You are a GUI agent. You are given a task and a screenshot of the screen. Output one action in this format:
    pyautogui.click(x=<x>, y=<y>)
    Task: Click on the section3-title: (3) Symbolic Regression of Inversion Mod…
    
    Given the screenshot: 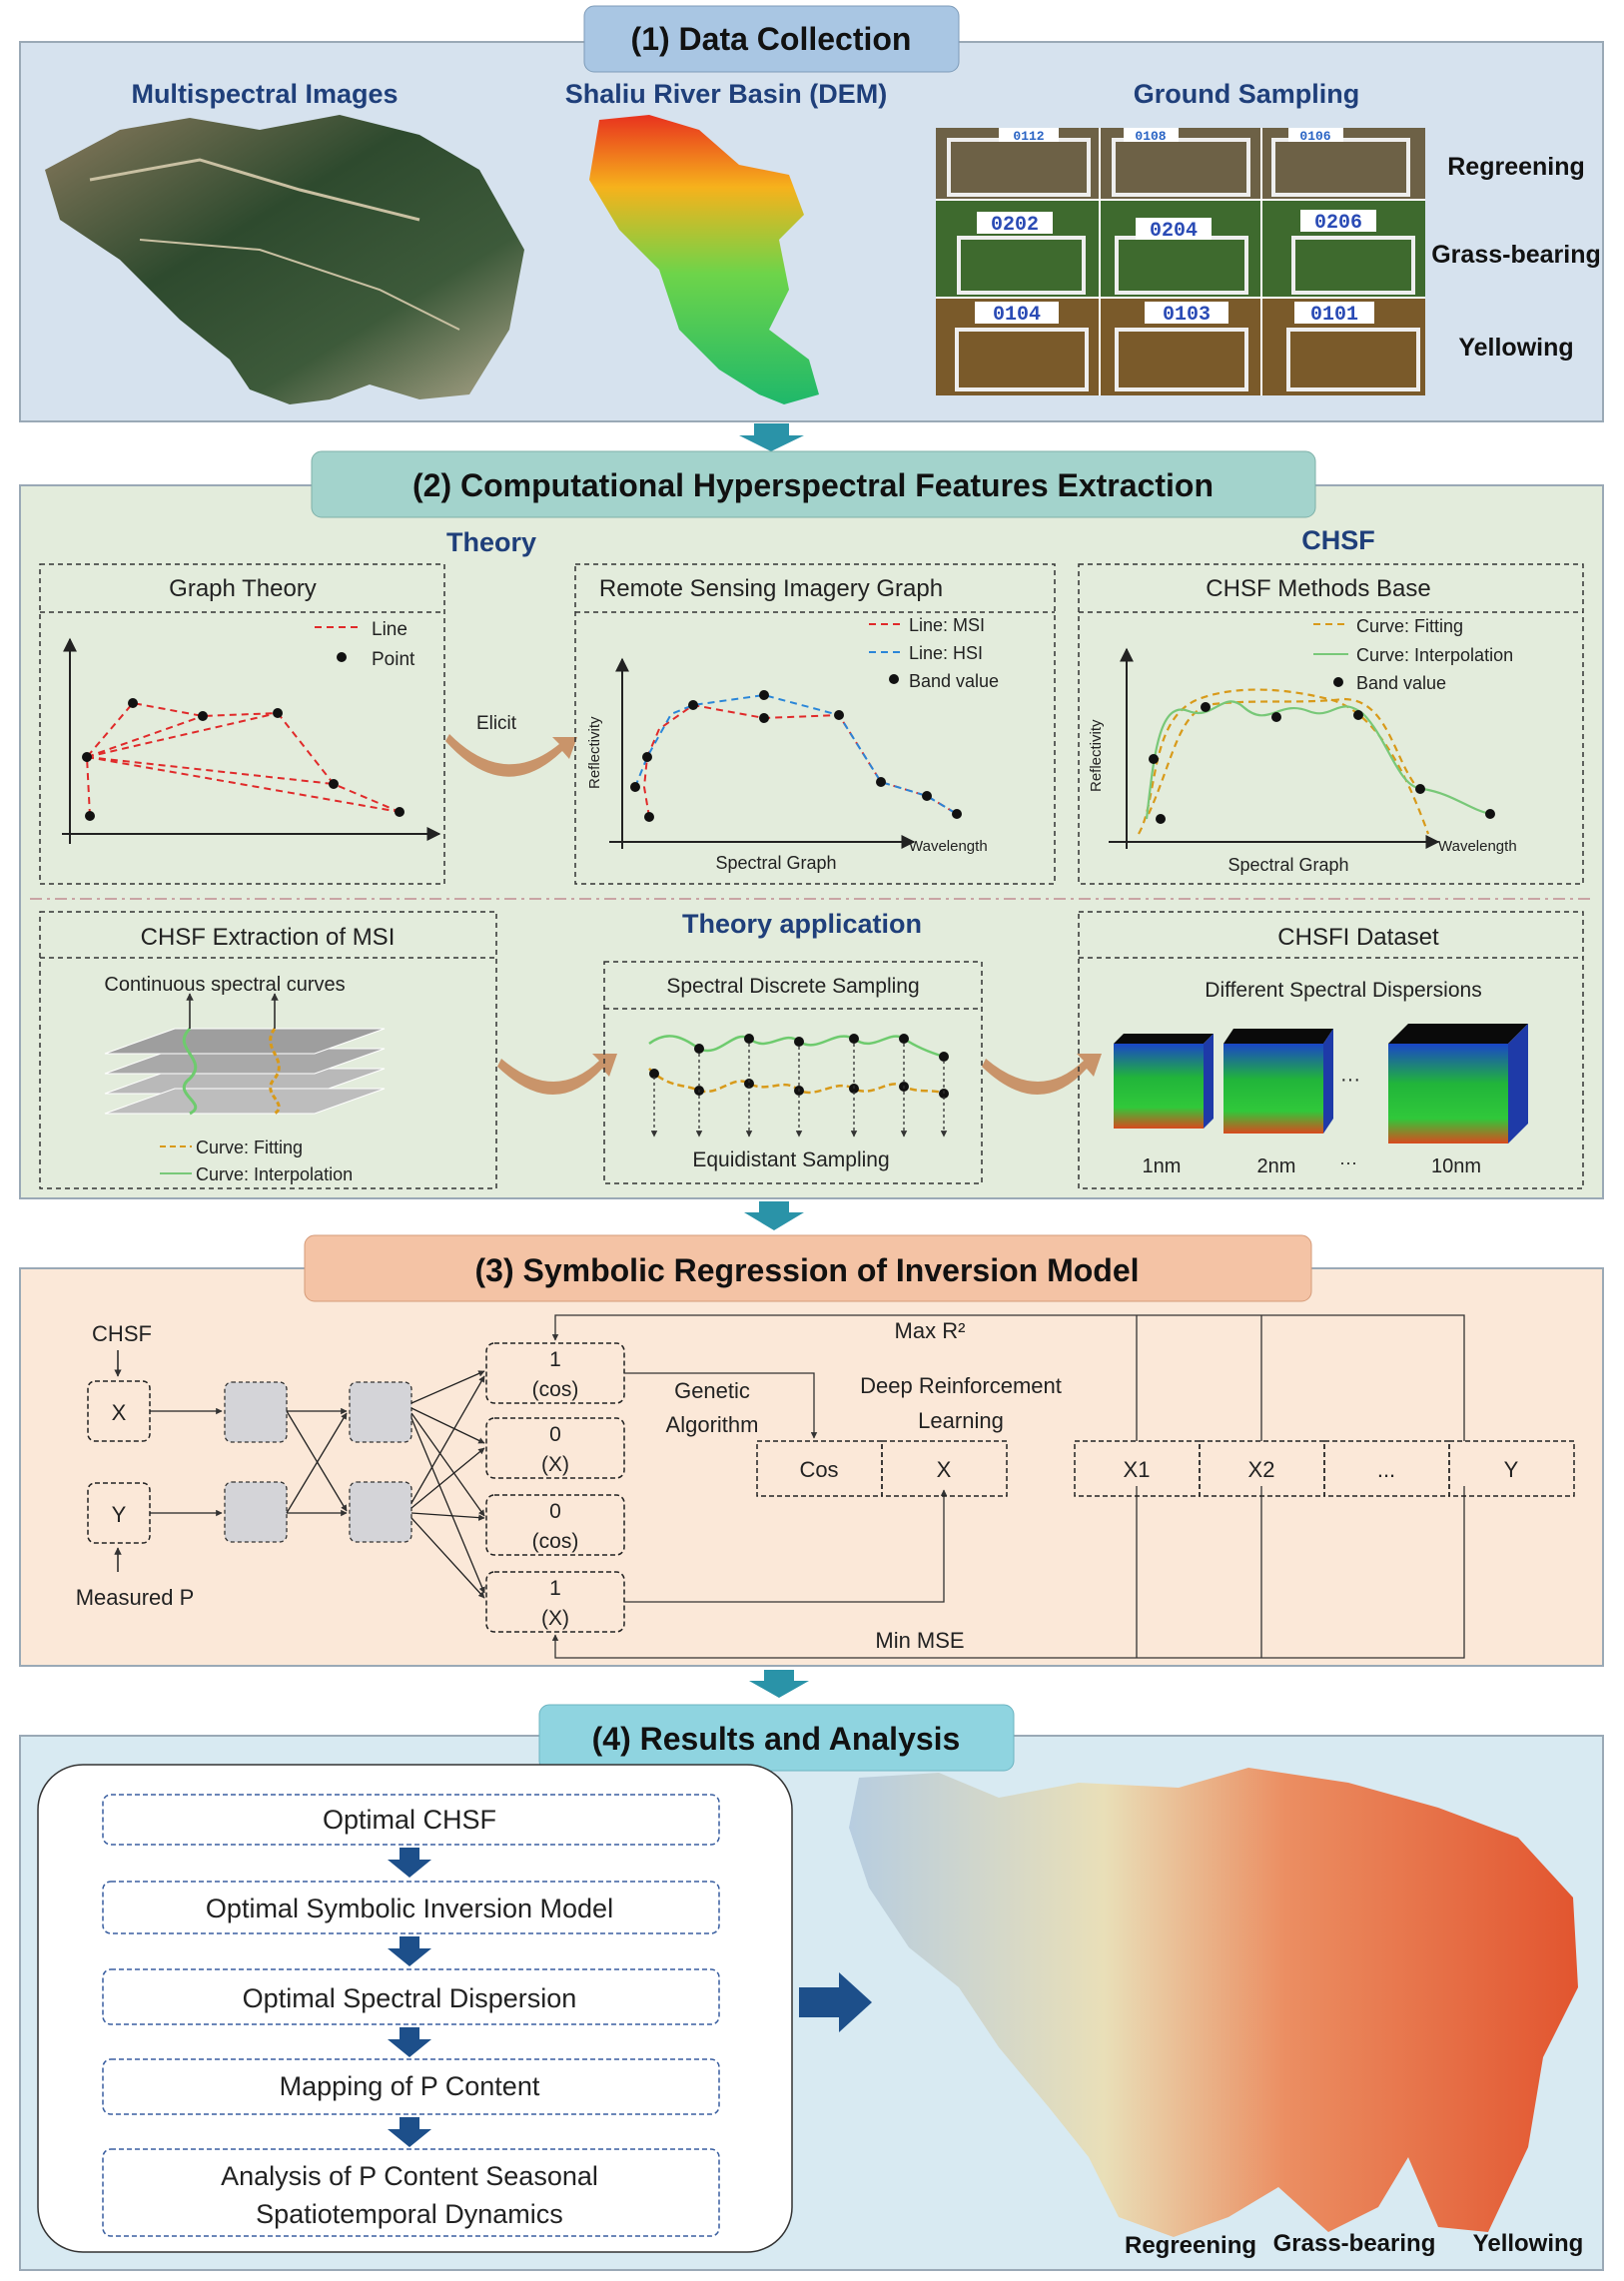 What is the action you would take?
    pyautogui.click(x=807, y=1270)
    